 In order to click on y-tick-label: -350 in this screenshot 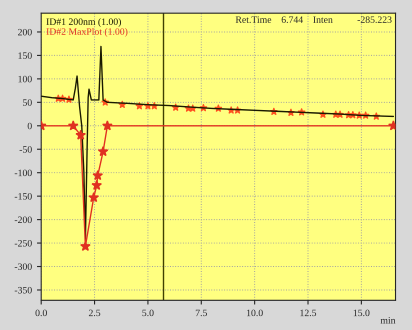, I will do `click(23, 290)`.